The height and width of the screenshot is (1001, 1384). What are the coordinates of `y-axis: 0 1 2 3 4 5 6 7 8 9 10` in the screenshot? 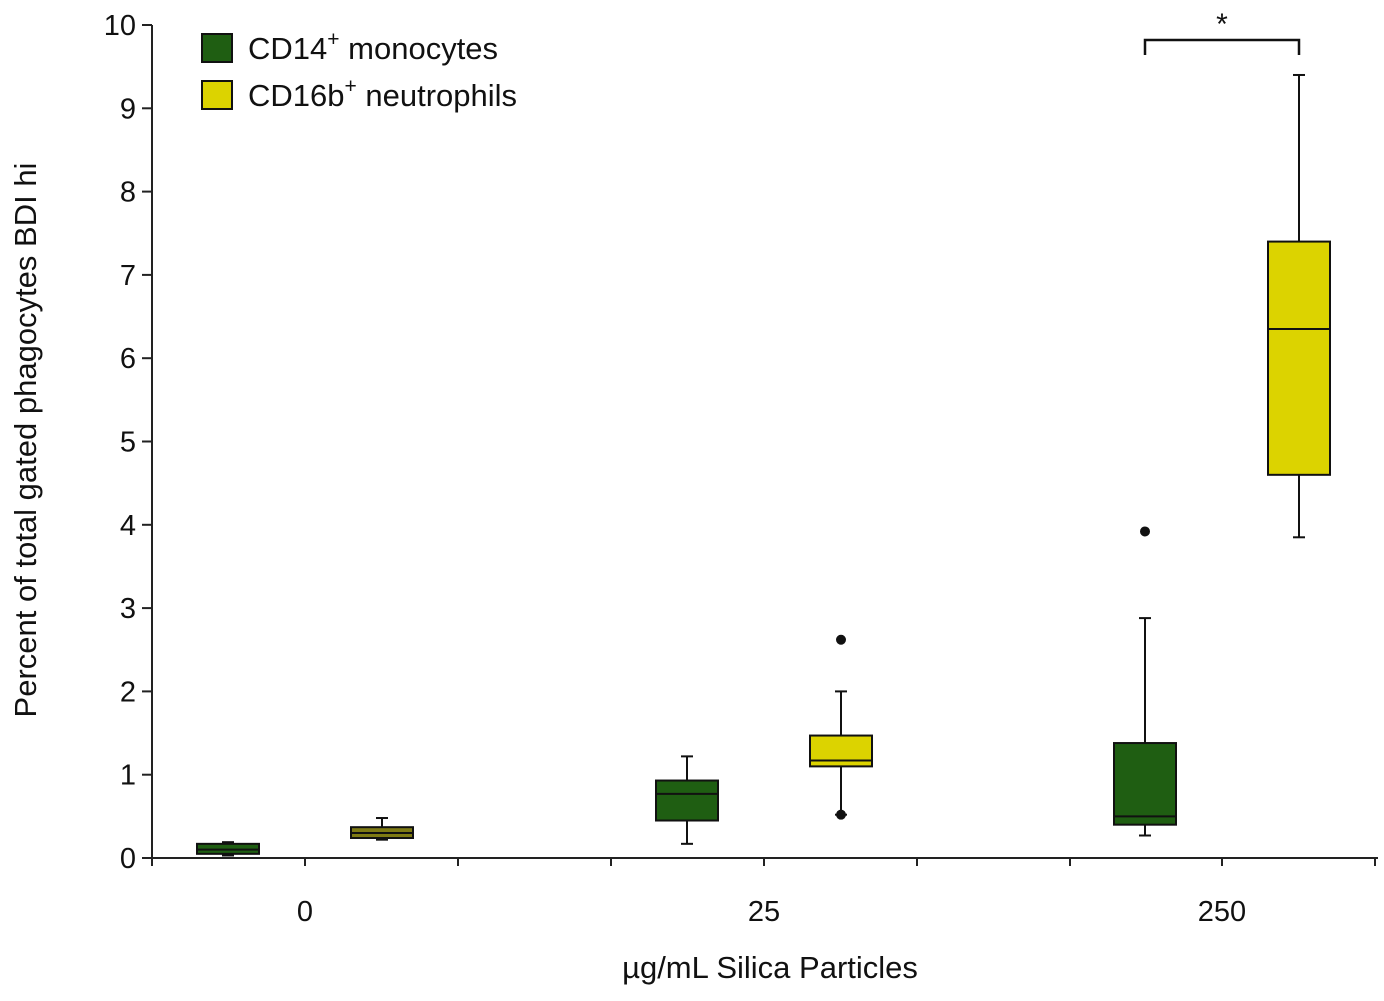 It's located at (128, 442).